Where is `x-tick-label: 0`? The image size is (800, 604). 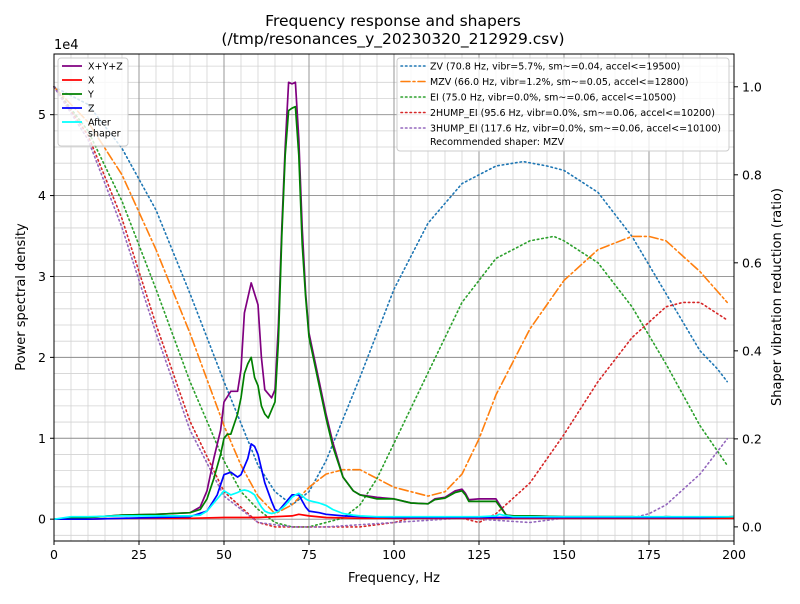 x-tick-label: 0 is located at coordinates (54, 554).